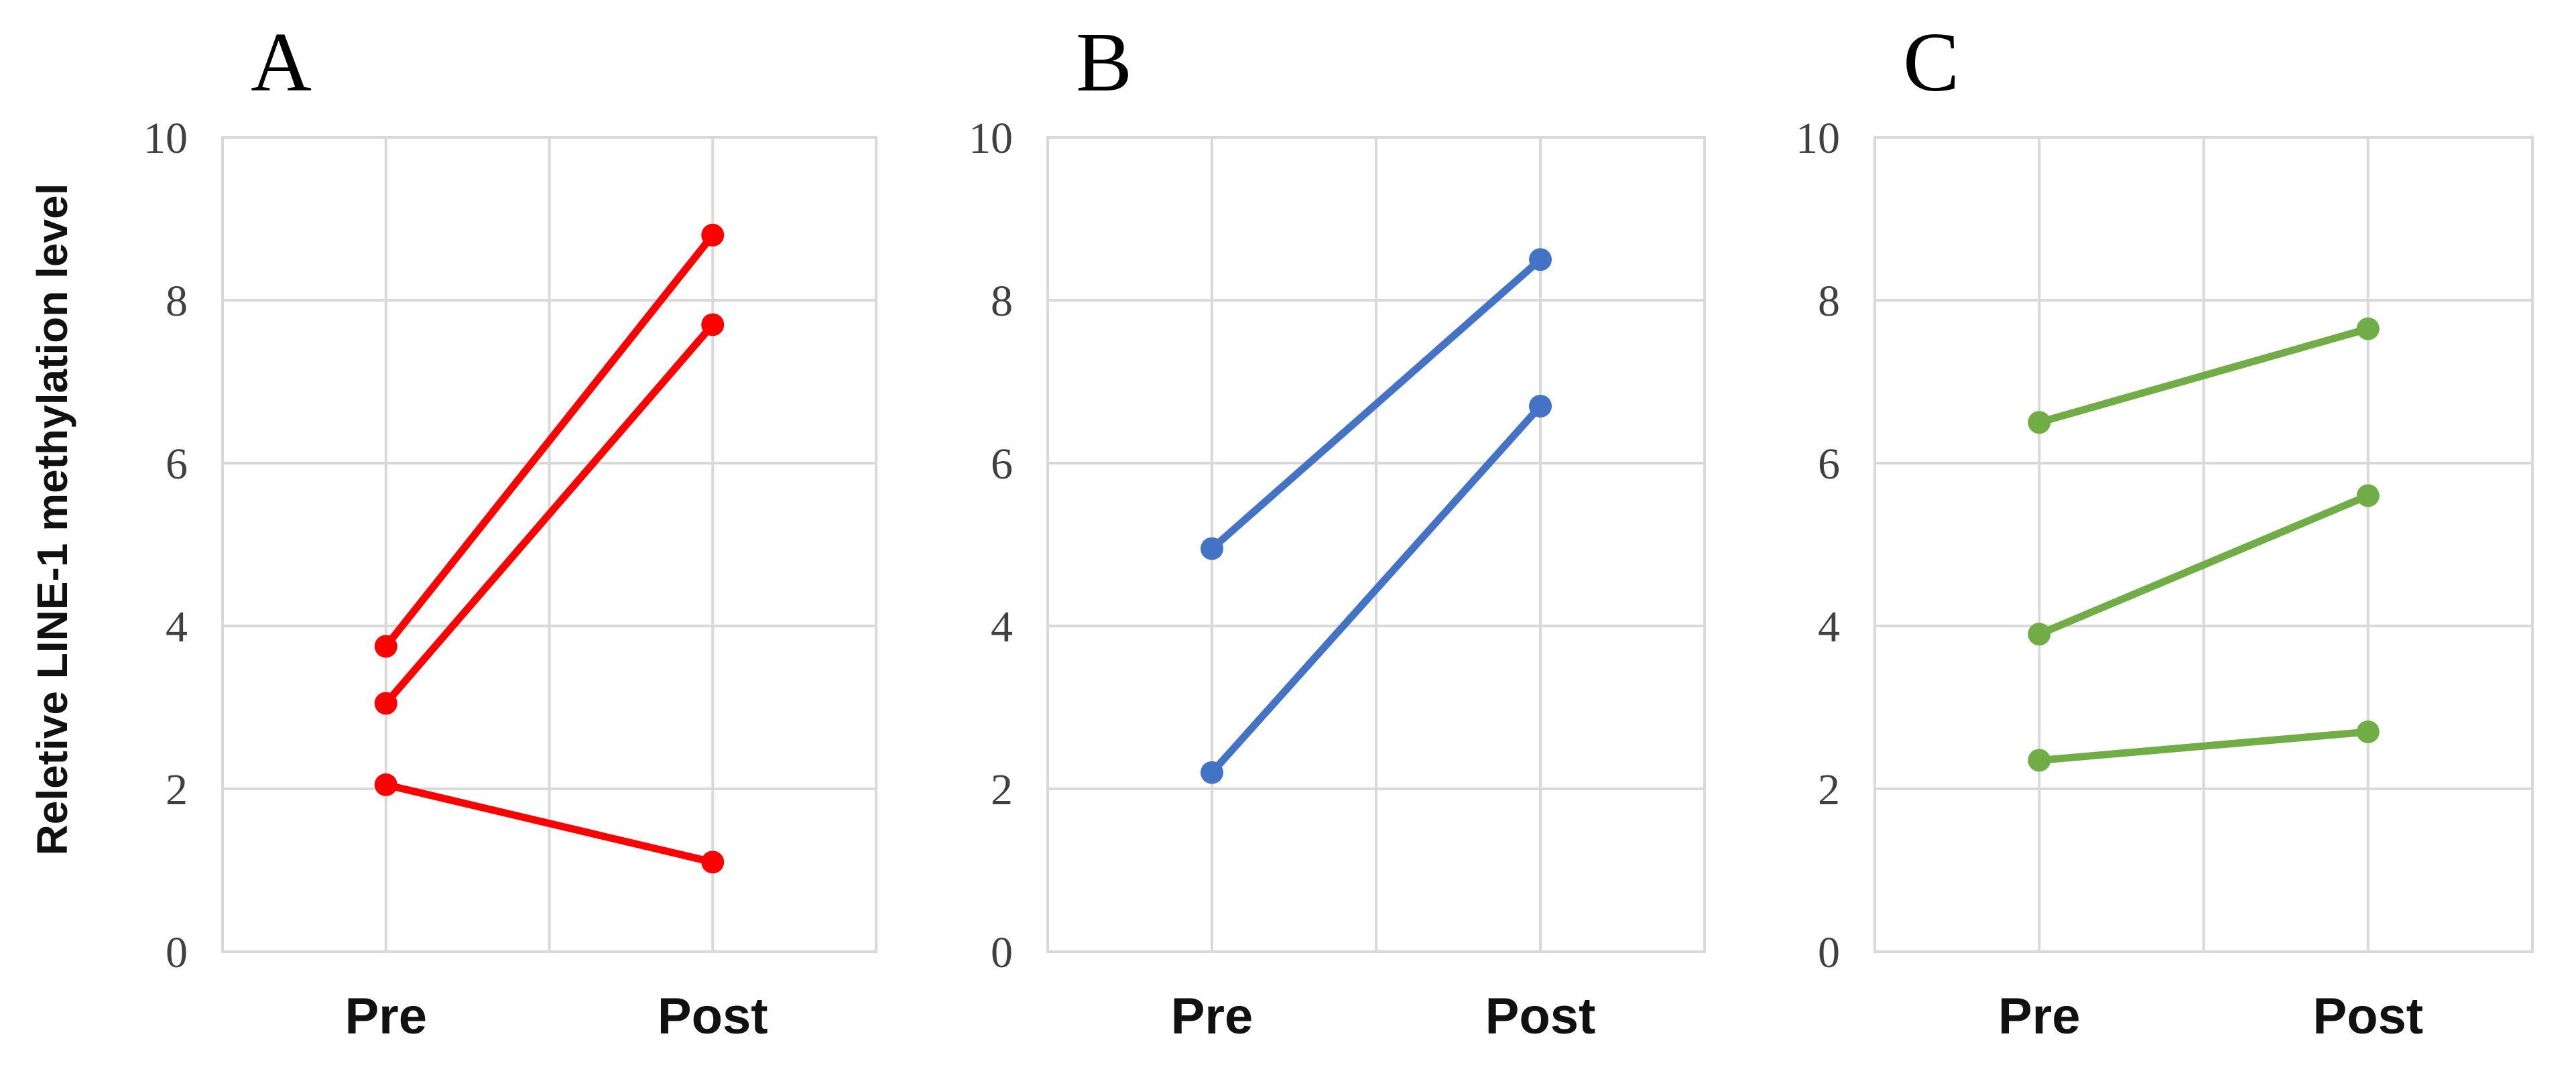 Image resolution: width=2576 pixels, height=1073 pixels. Describe the element at coordinates (2203, 375) in the screenshot. I see `panel-c-series-1-line` at that location.